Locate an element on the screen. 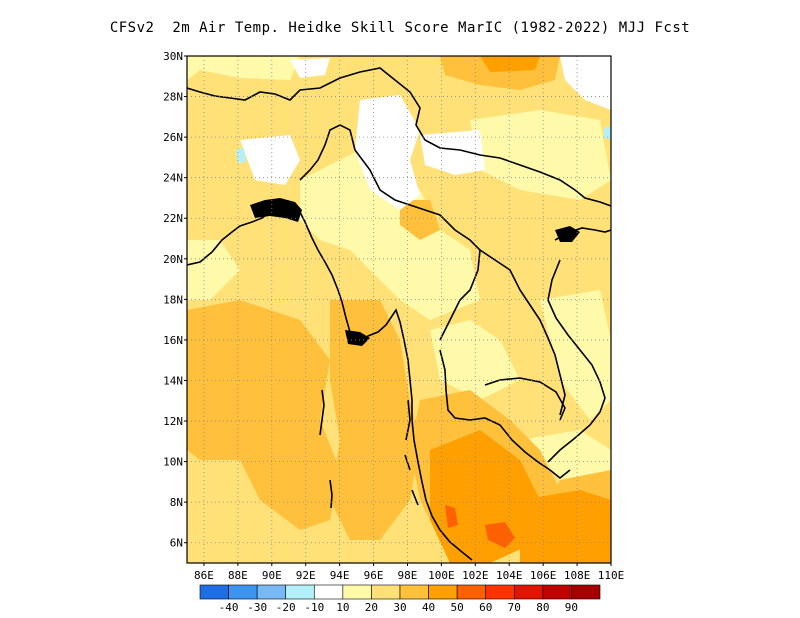  latitude-label: 26N is located at coordinates (173, 137).